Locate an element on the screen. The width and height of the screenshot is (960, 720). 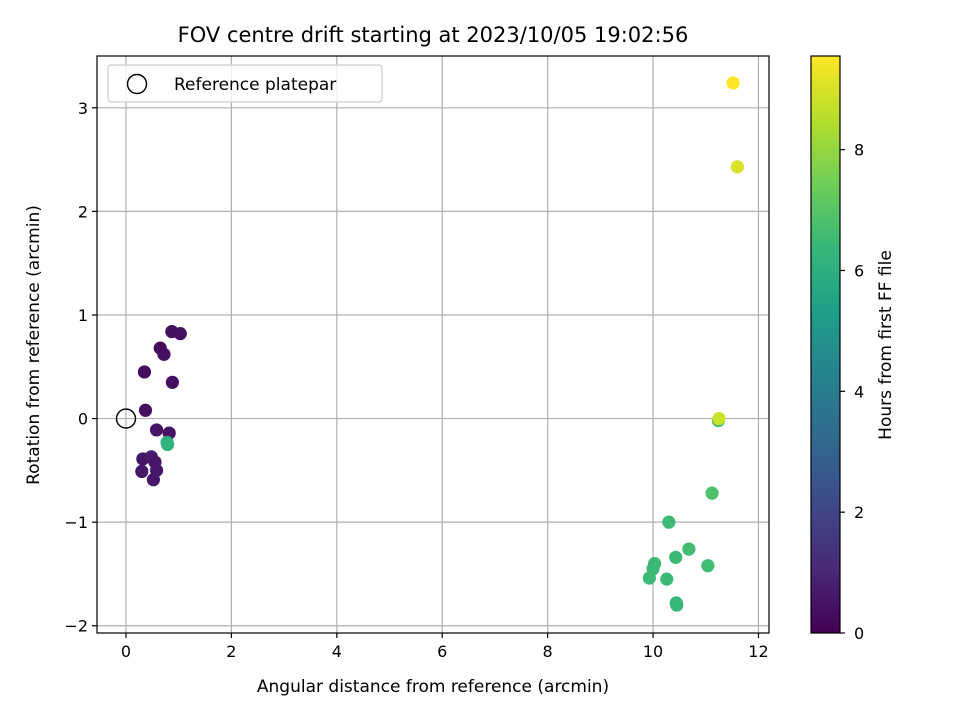
y-tick-label: −1 is located at coordinates (76, 522).